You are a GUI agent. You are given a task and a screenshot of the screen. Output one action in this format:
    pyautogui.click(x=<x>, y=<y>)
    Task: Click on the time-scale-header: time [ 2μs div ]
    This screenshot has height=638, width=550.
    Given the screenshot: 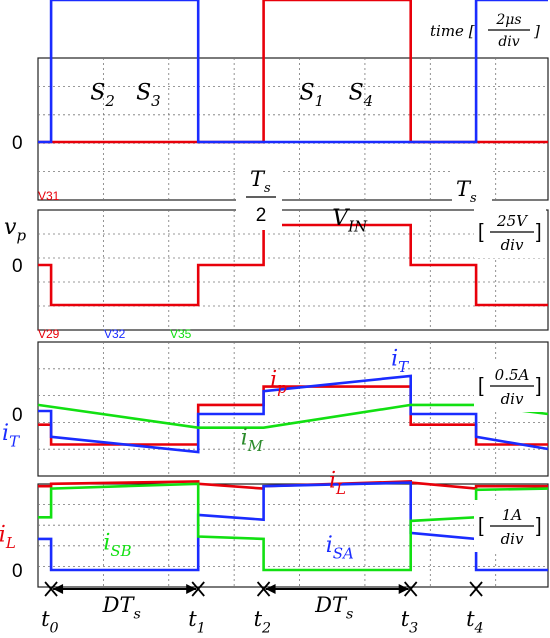 What is the action you would take?
    pyautogui.click(x=485, y=31)
    